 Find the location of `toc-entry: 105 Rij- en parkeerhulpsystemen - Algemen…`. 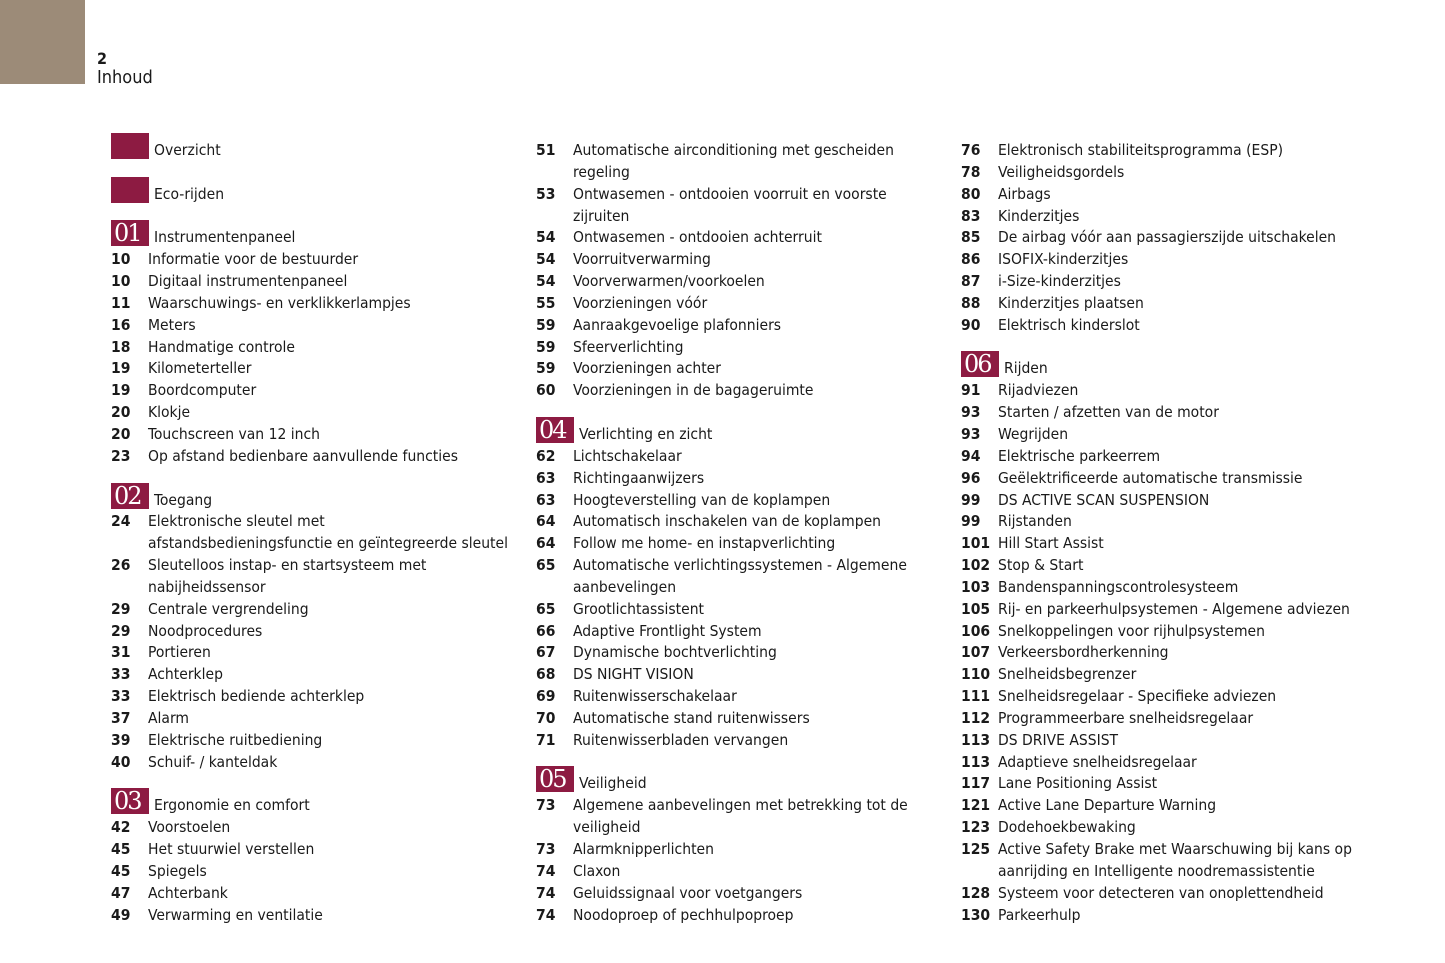

toc-entry: 105 Rij- en parkeerhulpsystemen - Algemen… is located at coordinates (1171, 610).